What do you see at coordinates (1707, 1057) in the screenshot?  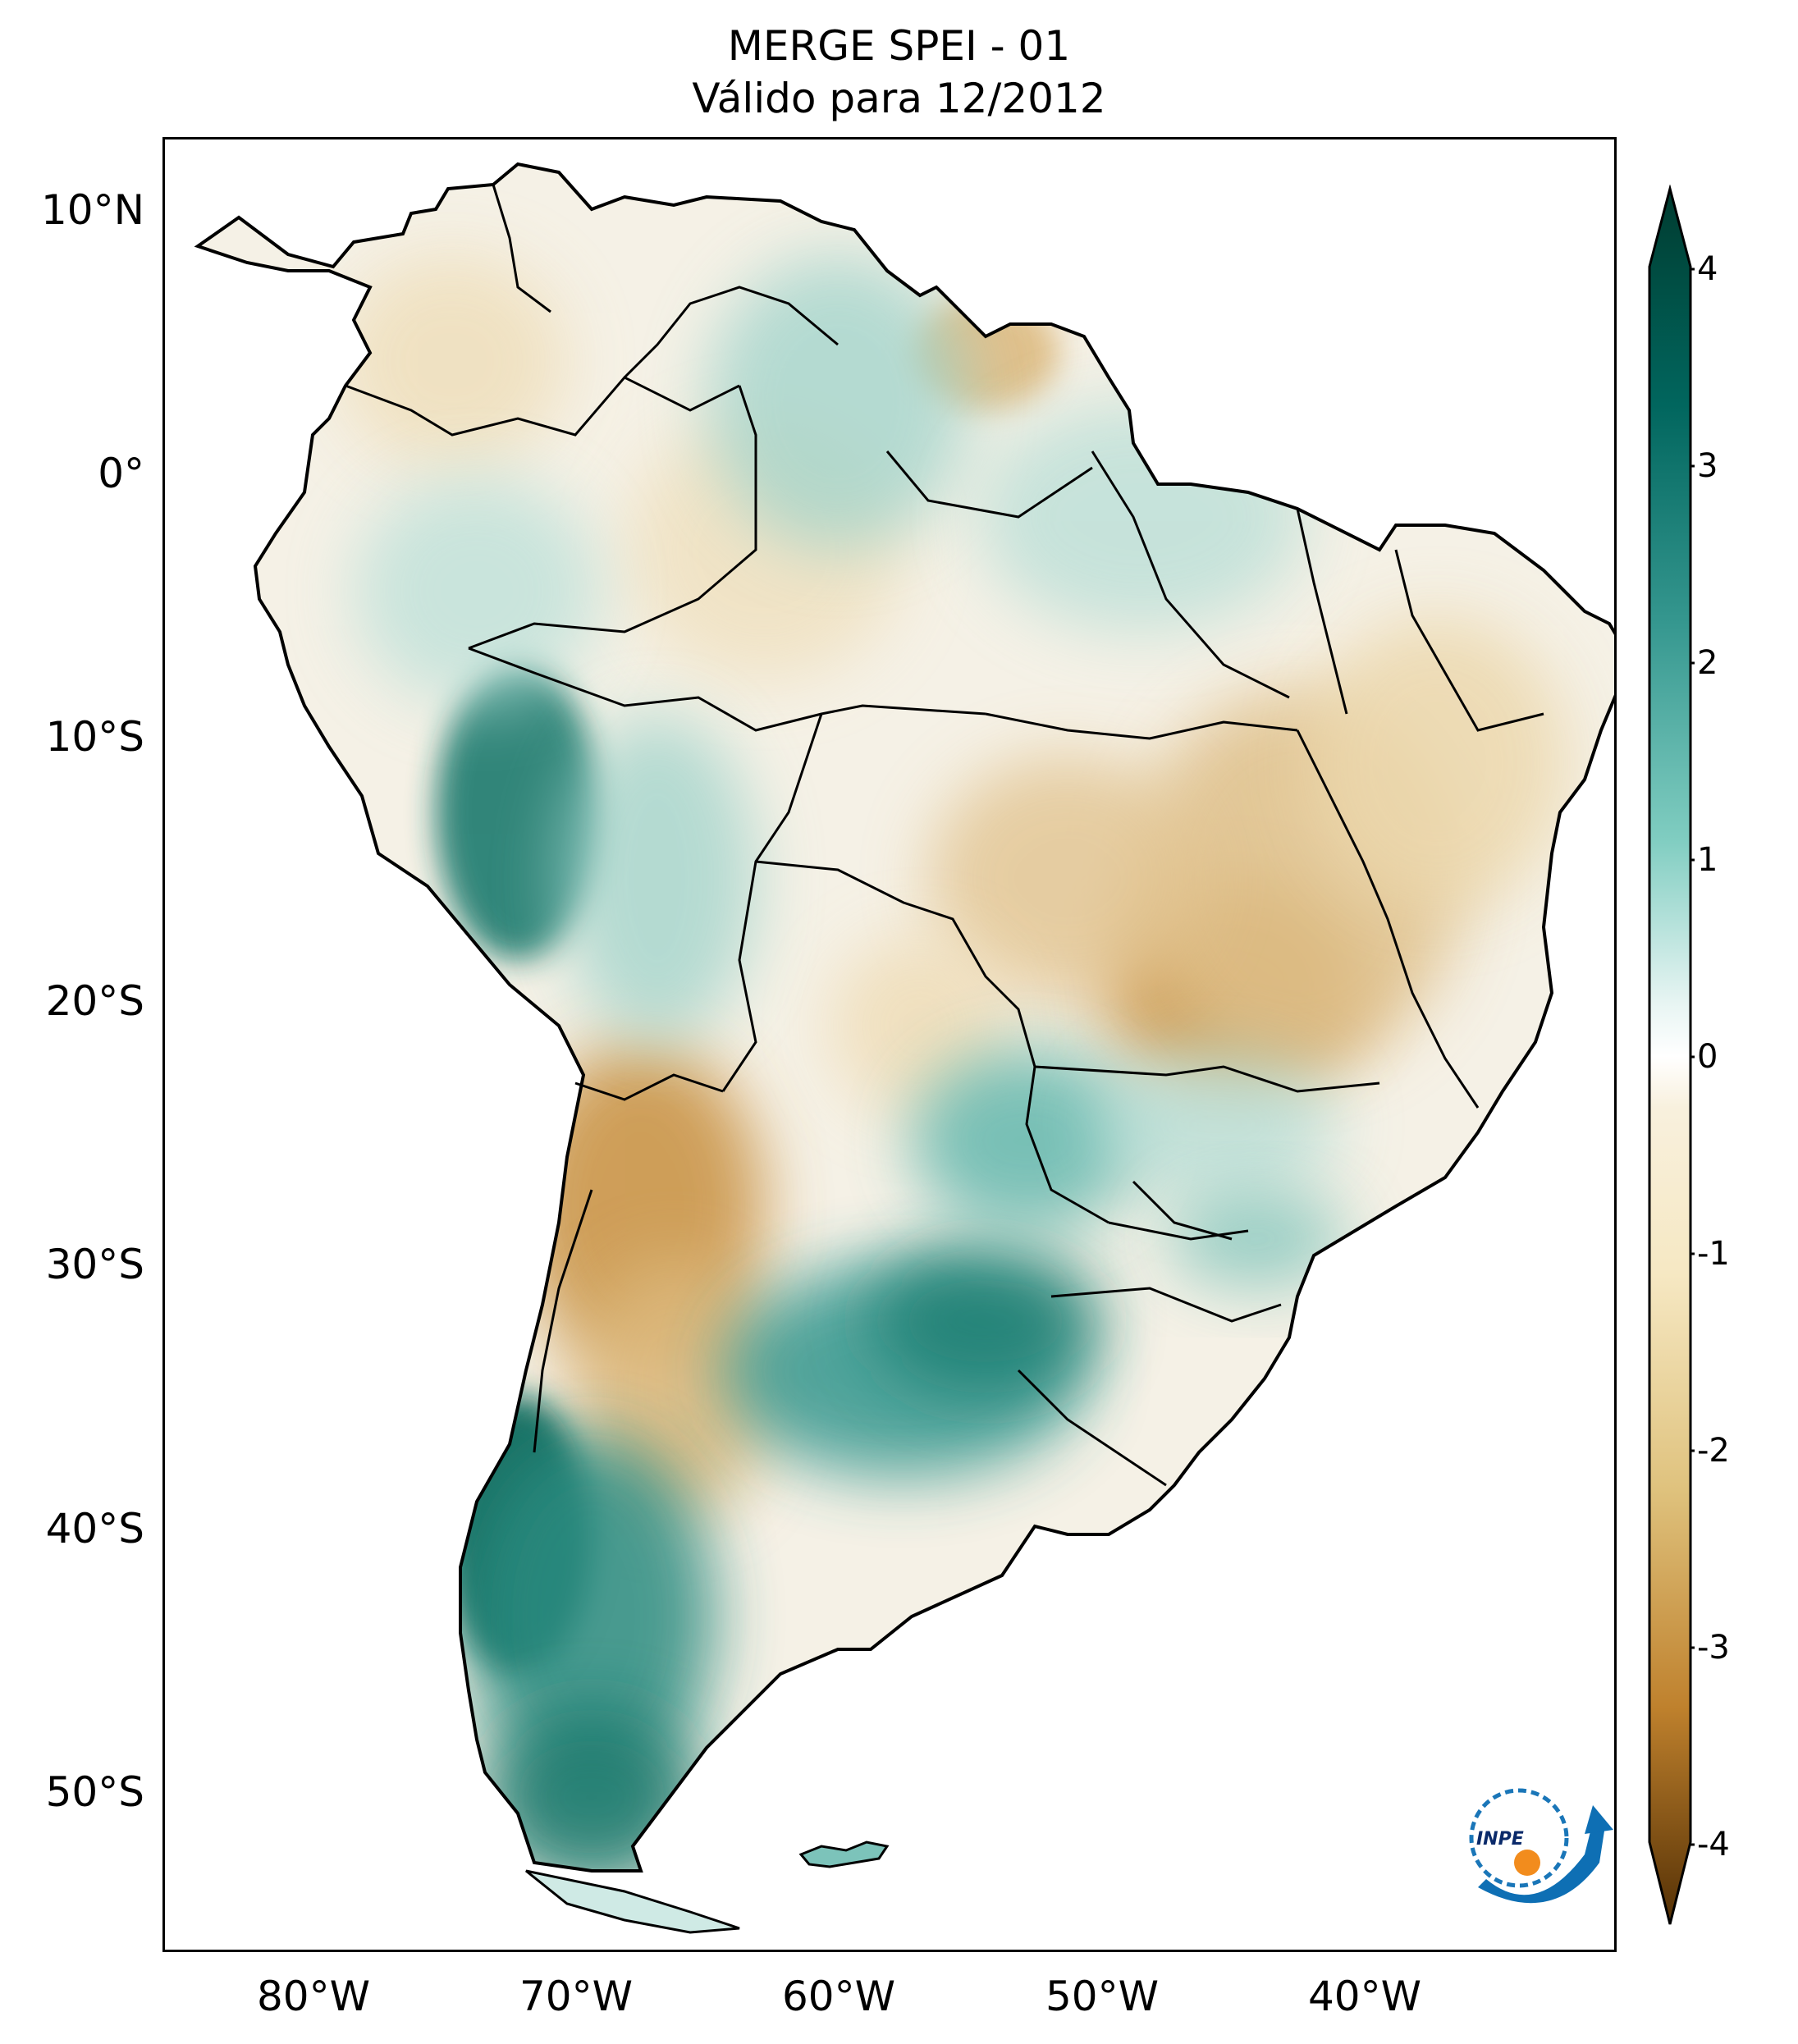 I see `colorbar-tick-0: 0` at bounding box center [1707, 1057].